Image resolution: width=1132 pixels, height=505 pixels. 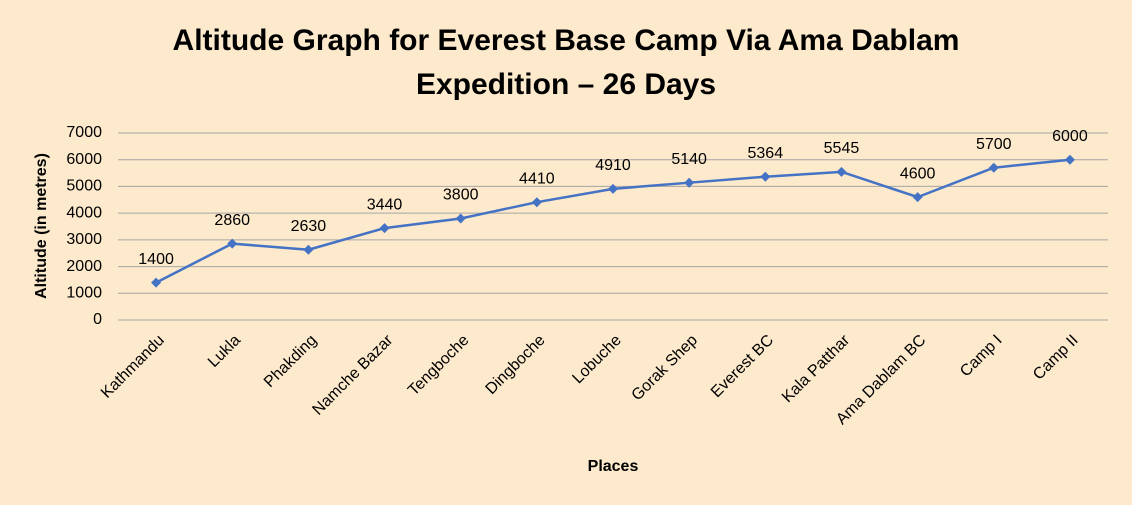 I want to click on y-axis-title: Altitude (in metres), so click(x=41, y=226).